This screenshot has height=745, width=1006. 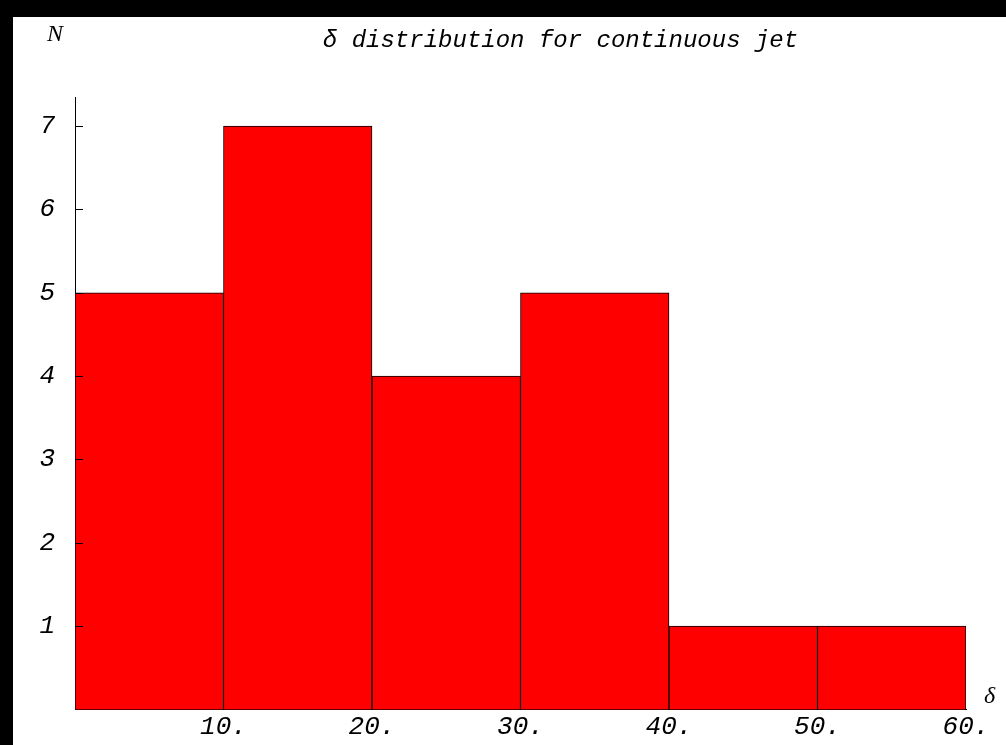 What do you see at coordinates (47, 459) in the screenshot?
I see `y-tick-label: 3` at bounding box center [47, 459].